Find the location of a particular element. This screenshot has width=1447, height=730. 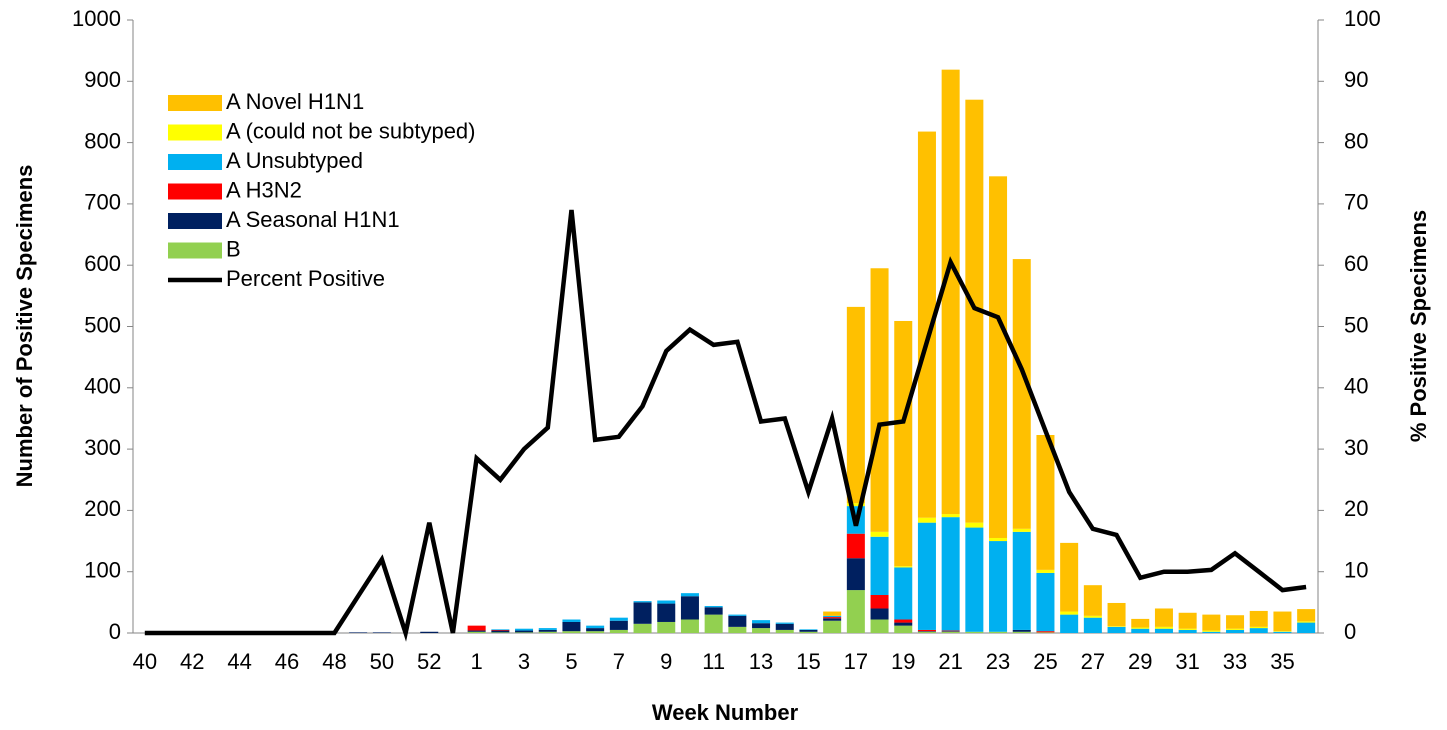

legend-label: Percent Positive is located at coordinates (305, 278).